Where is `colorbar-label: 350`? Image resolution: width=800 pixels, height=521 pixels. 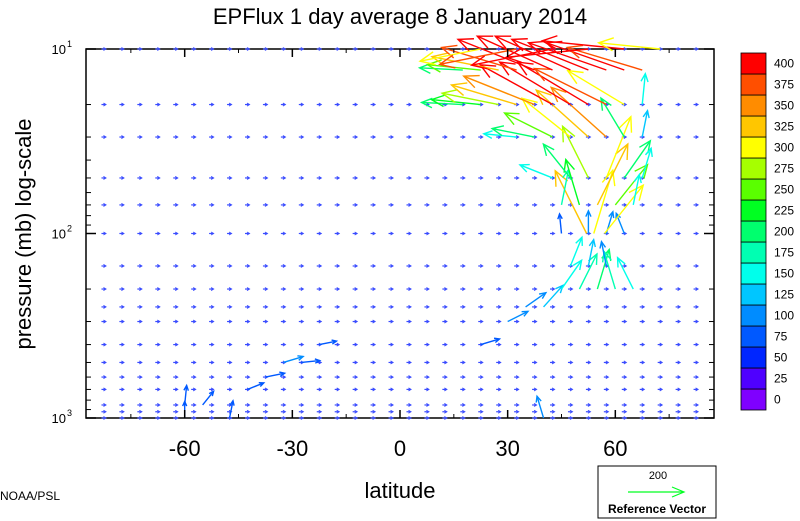
colorbar-label: 350 is located at coordinates (784, 106).